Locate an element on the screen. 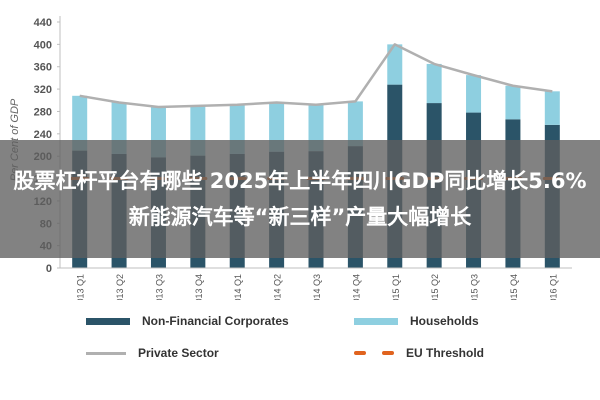 The height and width of the screenshot is (400, 600). x-tick-label: 2016 Q1 is located at coordinates (553, 287).